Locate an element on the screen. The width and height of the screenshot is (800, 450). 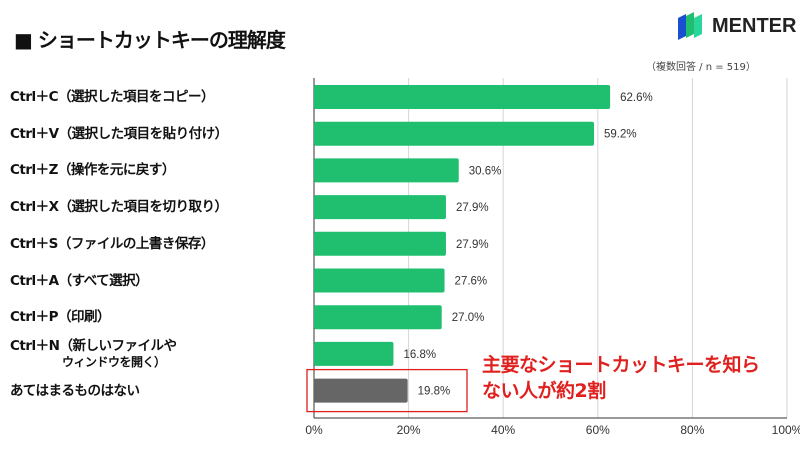
category-label-line: Ctrl＋V（選択した項目を貼り付け） is located at coordinates (119, 133).